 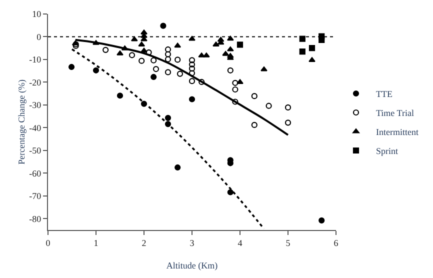 I want to click on y-tick-label: -70, so click(x=35, y=196).